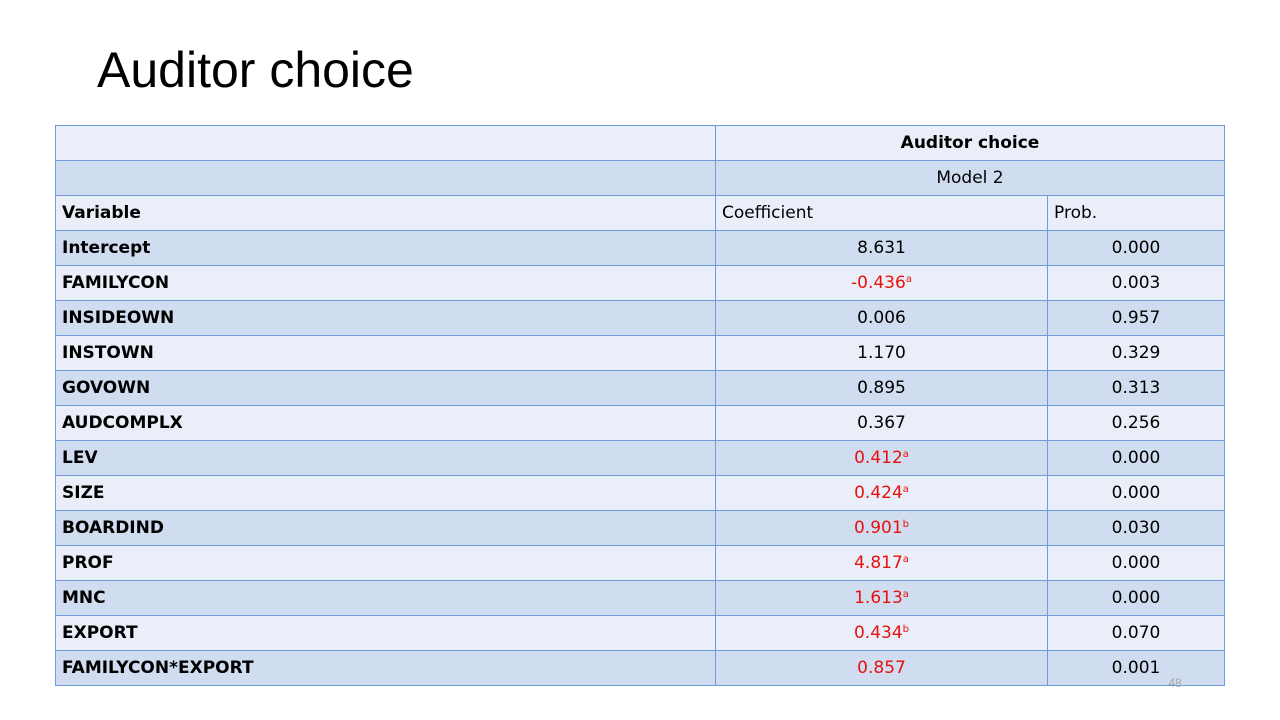 This screenshot has height=720, width=1280. Describe the element at coordinates (385, 633) in the screenshot. I see `variable-cell: EXPORT` at that location.